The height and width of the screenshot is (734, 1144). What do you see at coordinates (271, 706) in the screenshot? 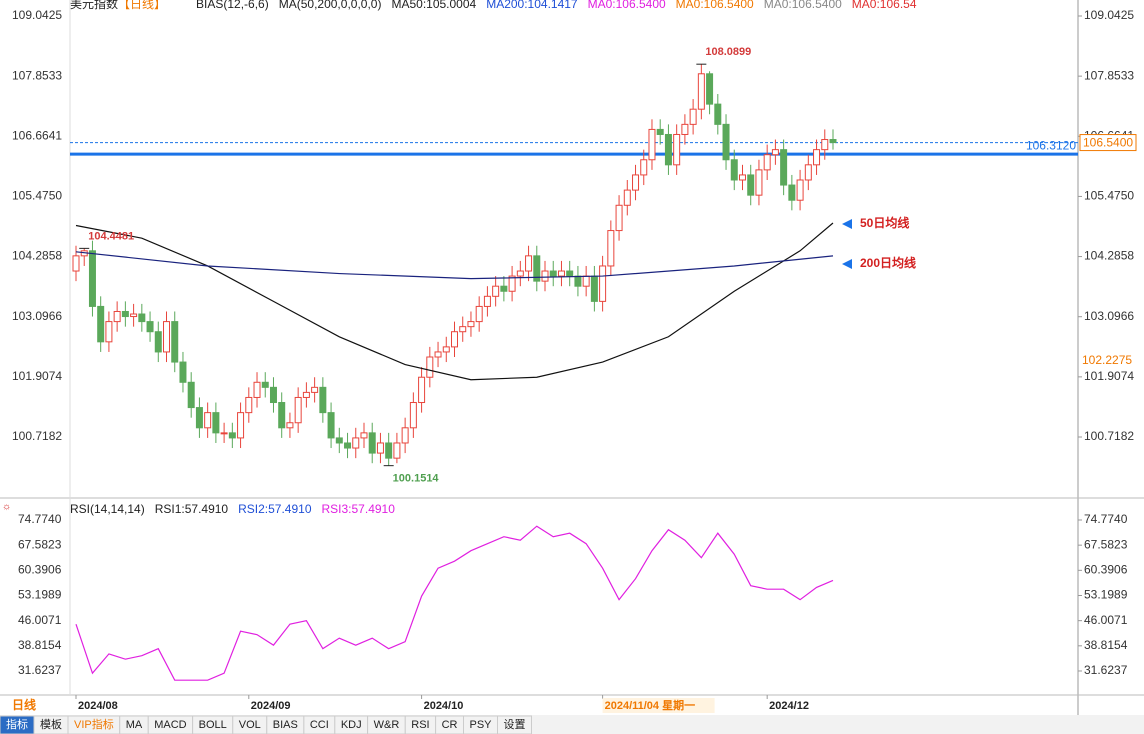
I see `x-tick-label: 2024/09` at bounding box center [271, 706].